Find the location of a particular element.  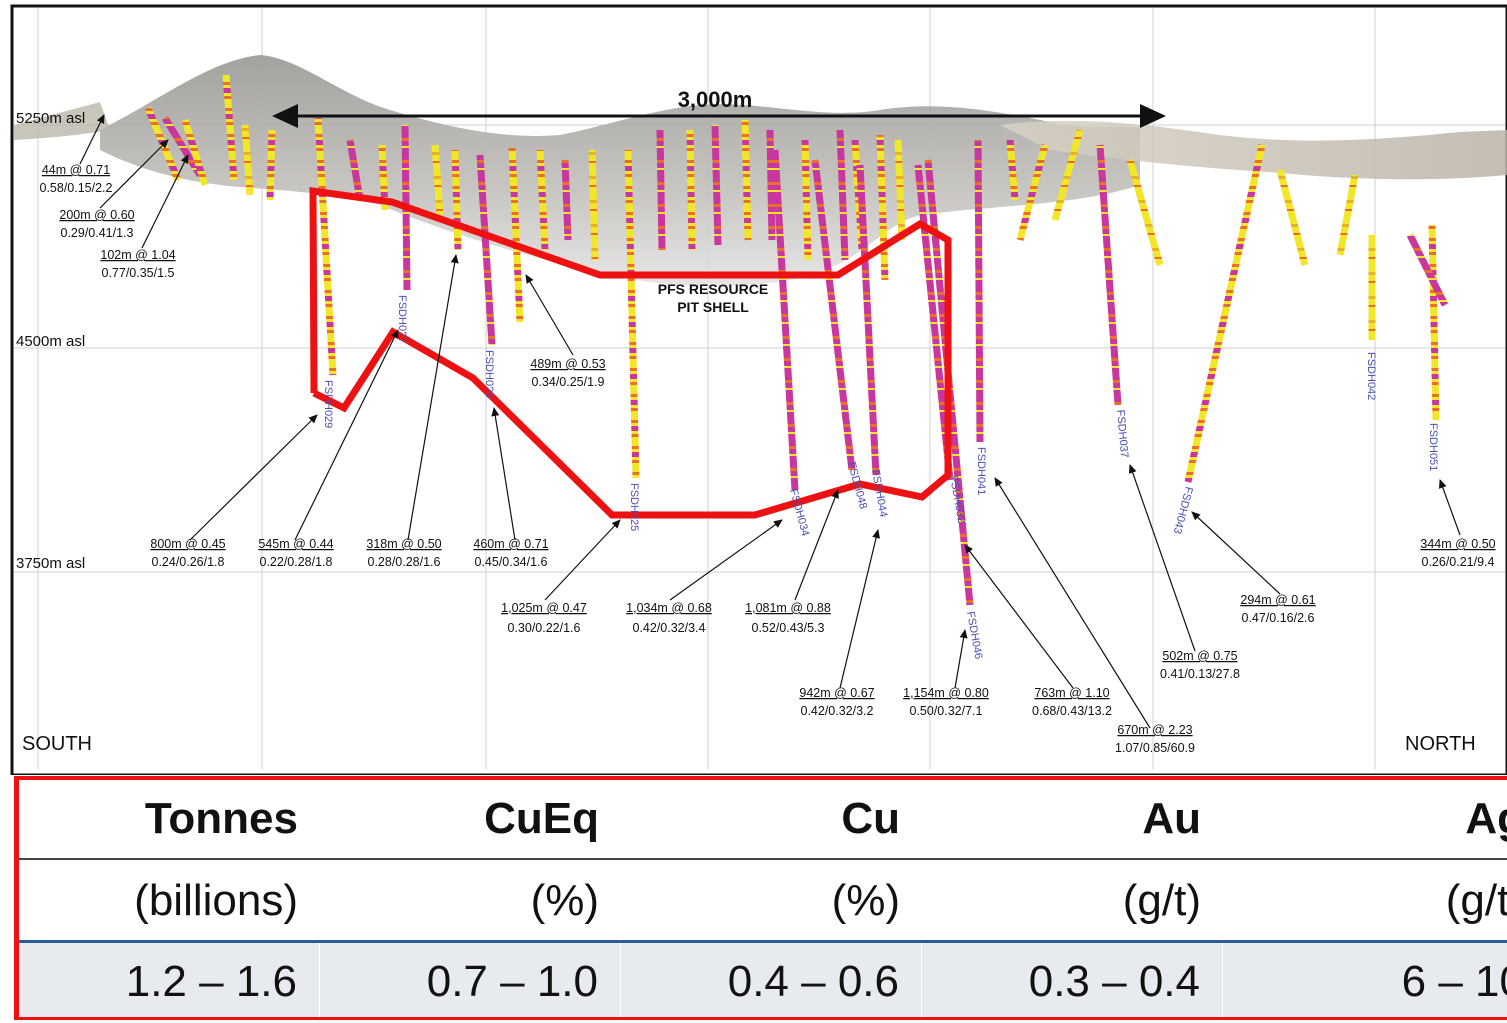

span-label: 3,000m is located at coordinates (715, 99).